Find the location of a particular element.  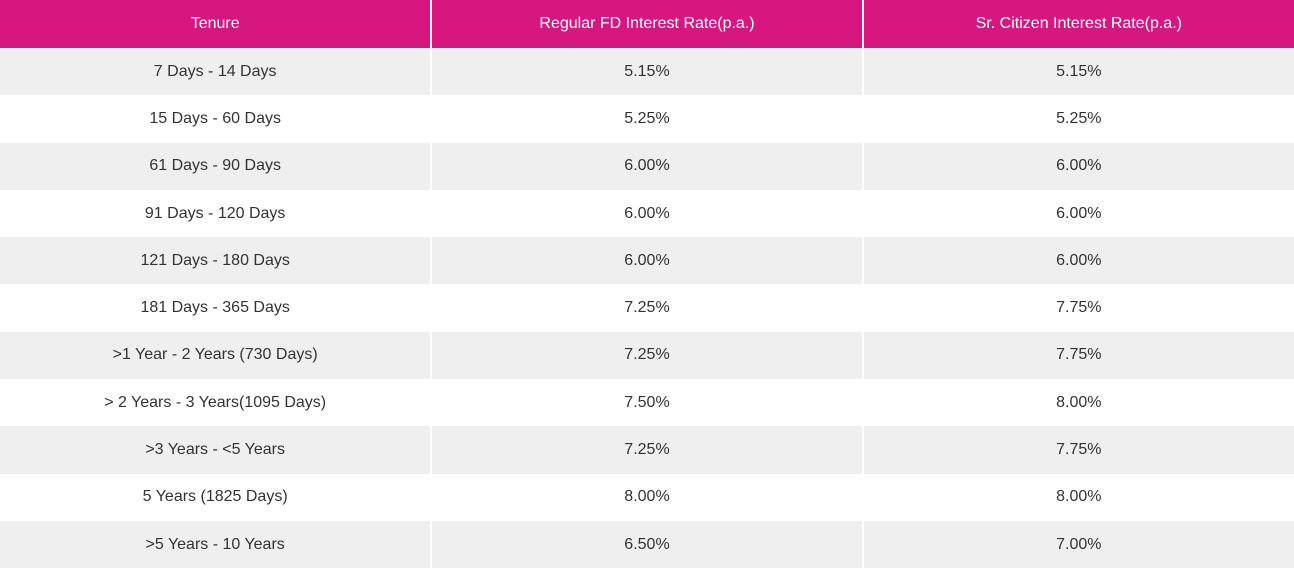

table-cell: 6.50% is located at coordinates (646, 544).